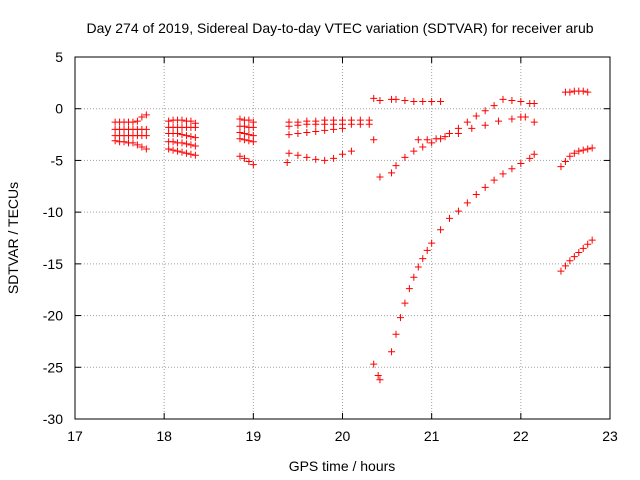 Image resolution: width=640 pixels, height=480 pixels. Describe the element at coordinates (342, 466) in the screenshot. I see `x-axis-label: GPS time / hours` at that location.